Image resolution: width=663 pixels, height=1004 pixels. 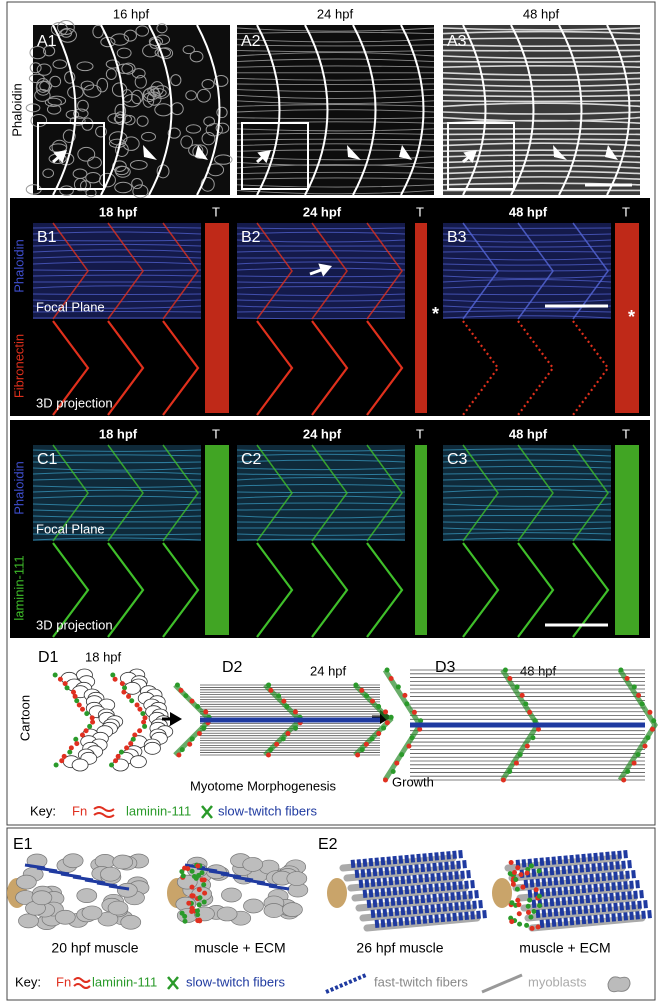 I want to click on panel-label: E1, so click(x=23, y=844).